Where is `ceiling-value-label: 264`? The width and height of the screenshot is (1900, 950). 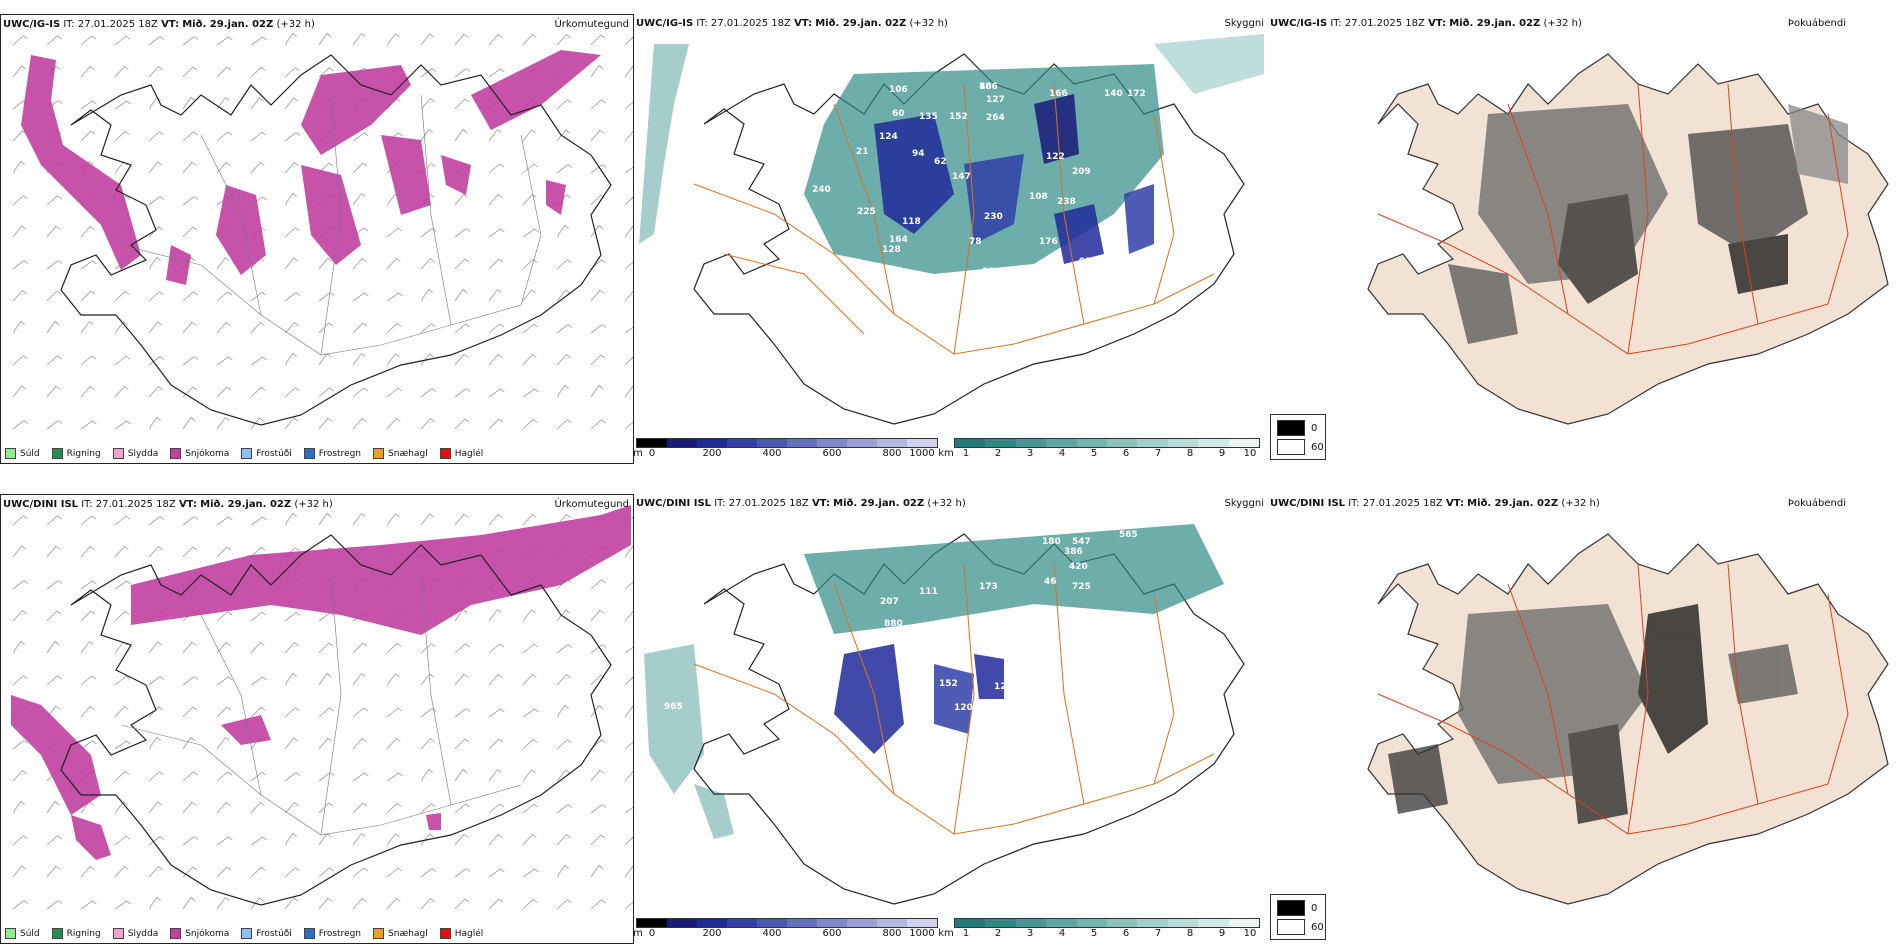
ceiling-value-label: 264 is located at coordinates (995, 118).